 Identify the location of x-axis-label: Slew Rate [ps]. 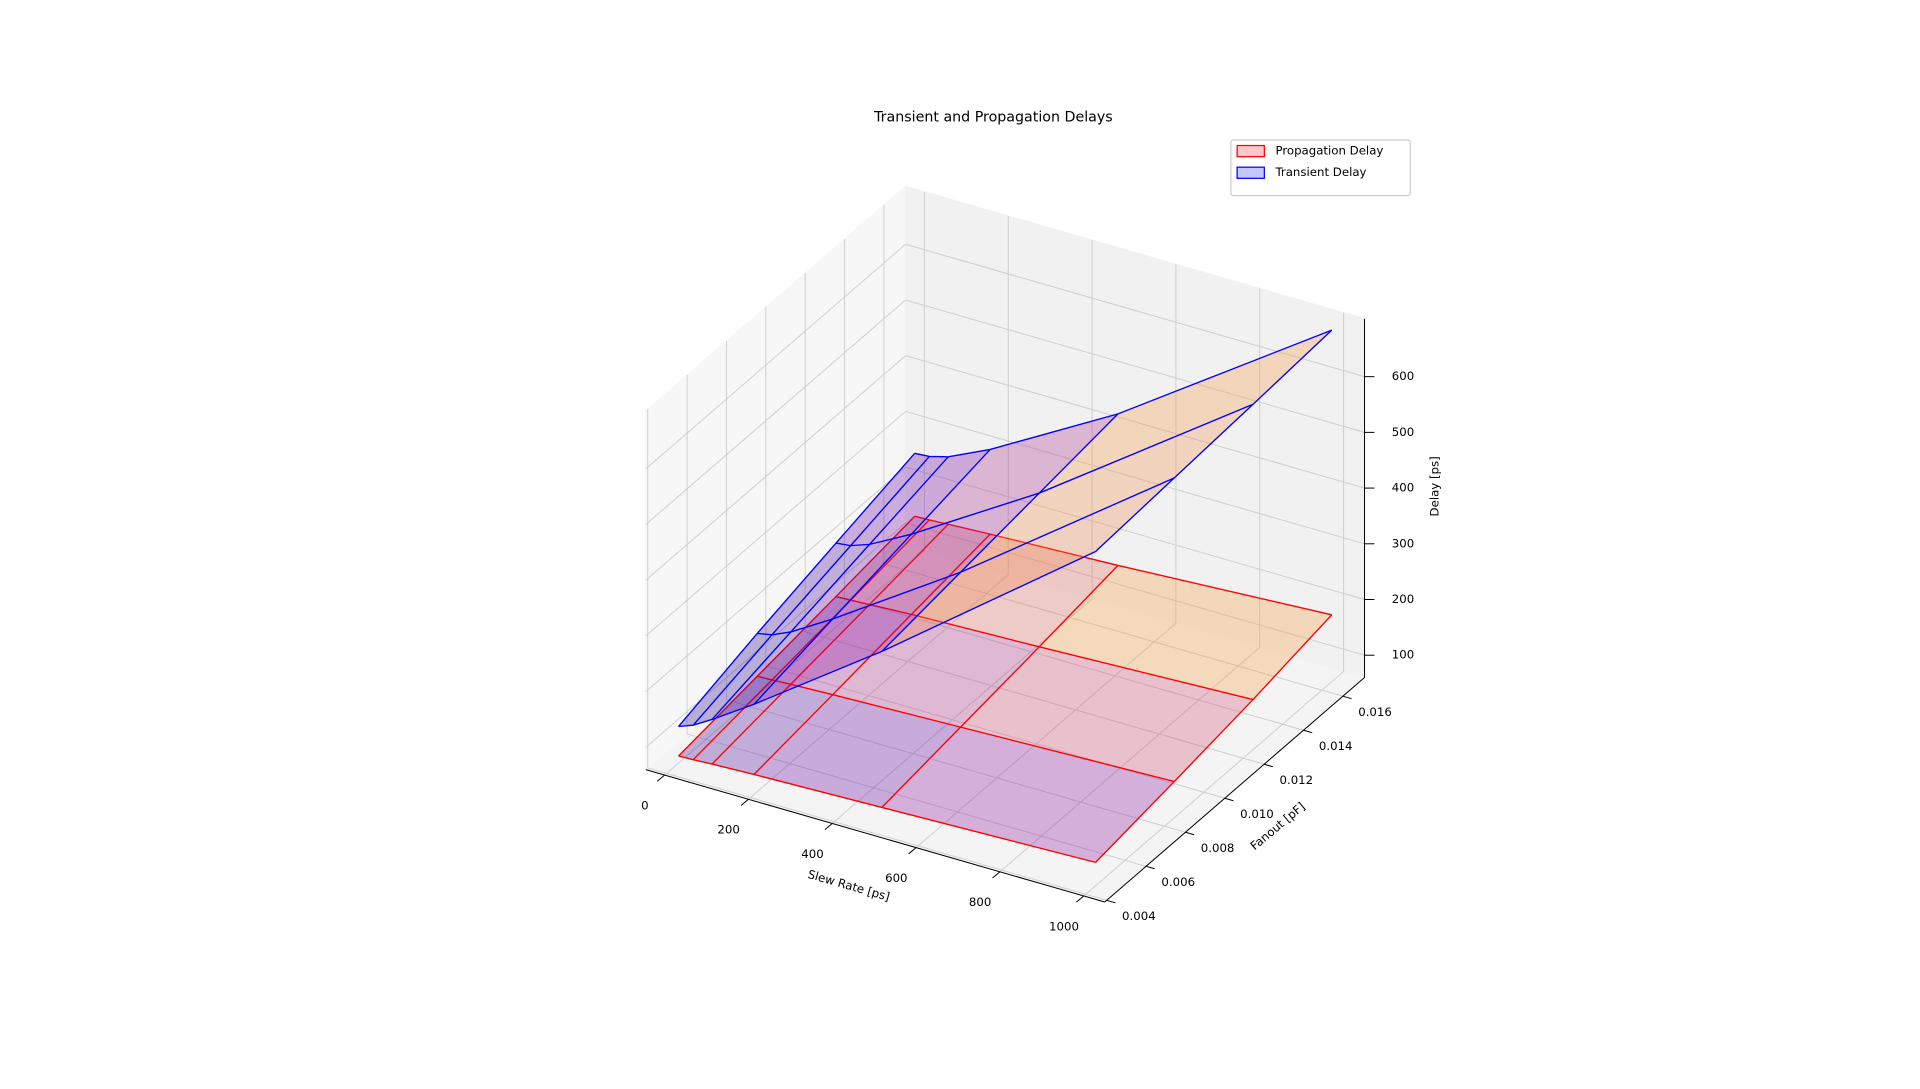
(848, 885).